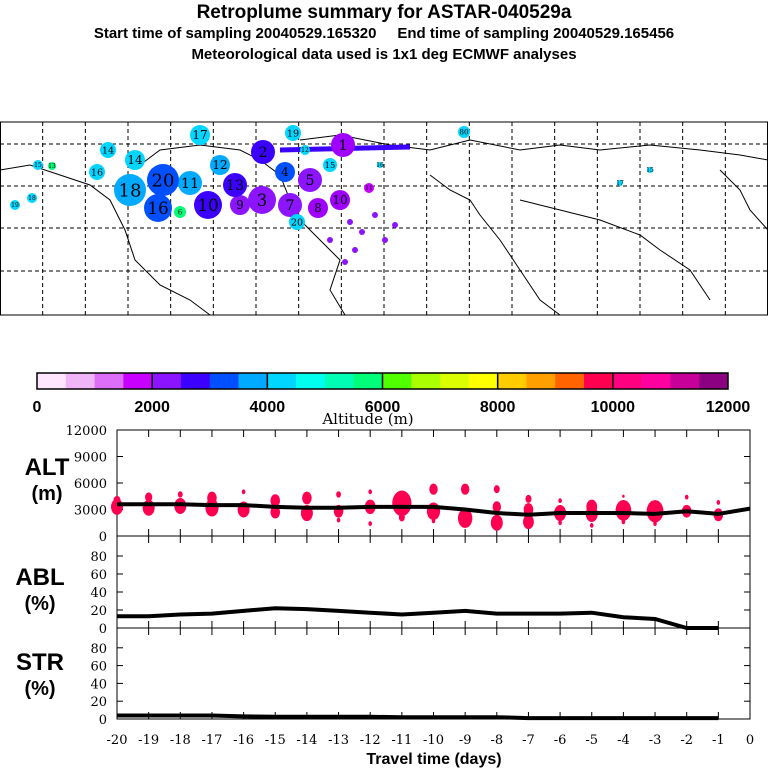 The width and height of the screenshot is (768, 768). What do you see at coordinates (285, 172) in the screenshot?
I see `plume-marker-label: 4` at bounding box center [285, 172].